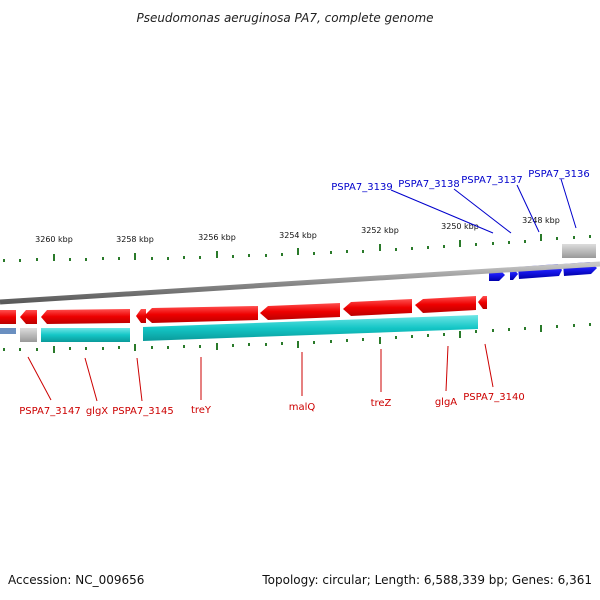 The height and width of the screenshot is (600, 600). Describe the element at coordinates (49, 411) in the screenshot. I see `gene-label: PSPA7_3147` at that location.